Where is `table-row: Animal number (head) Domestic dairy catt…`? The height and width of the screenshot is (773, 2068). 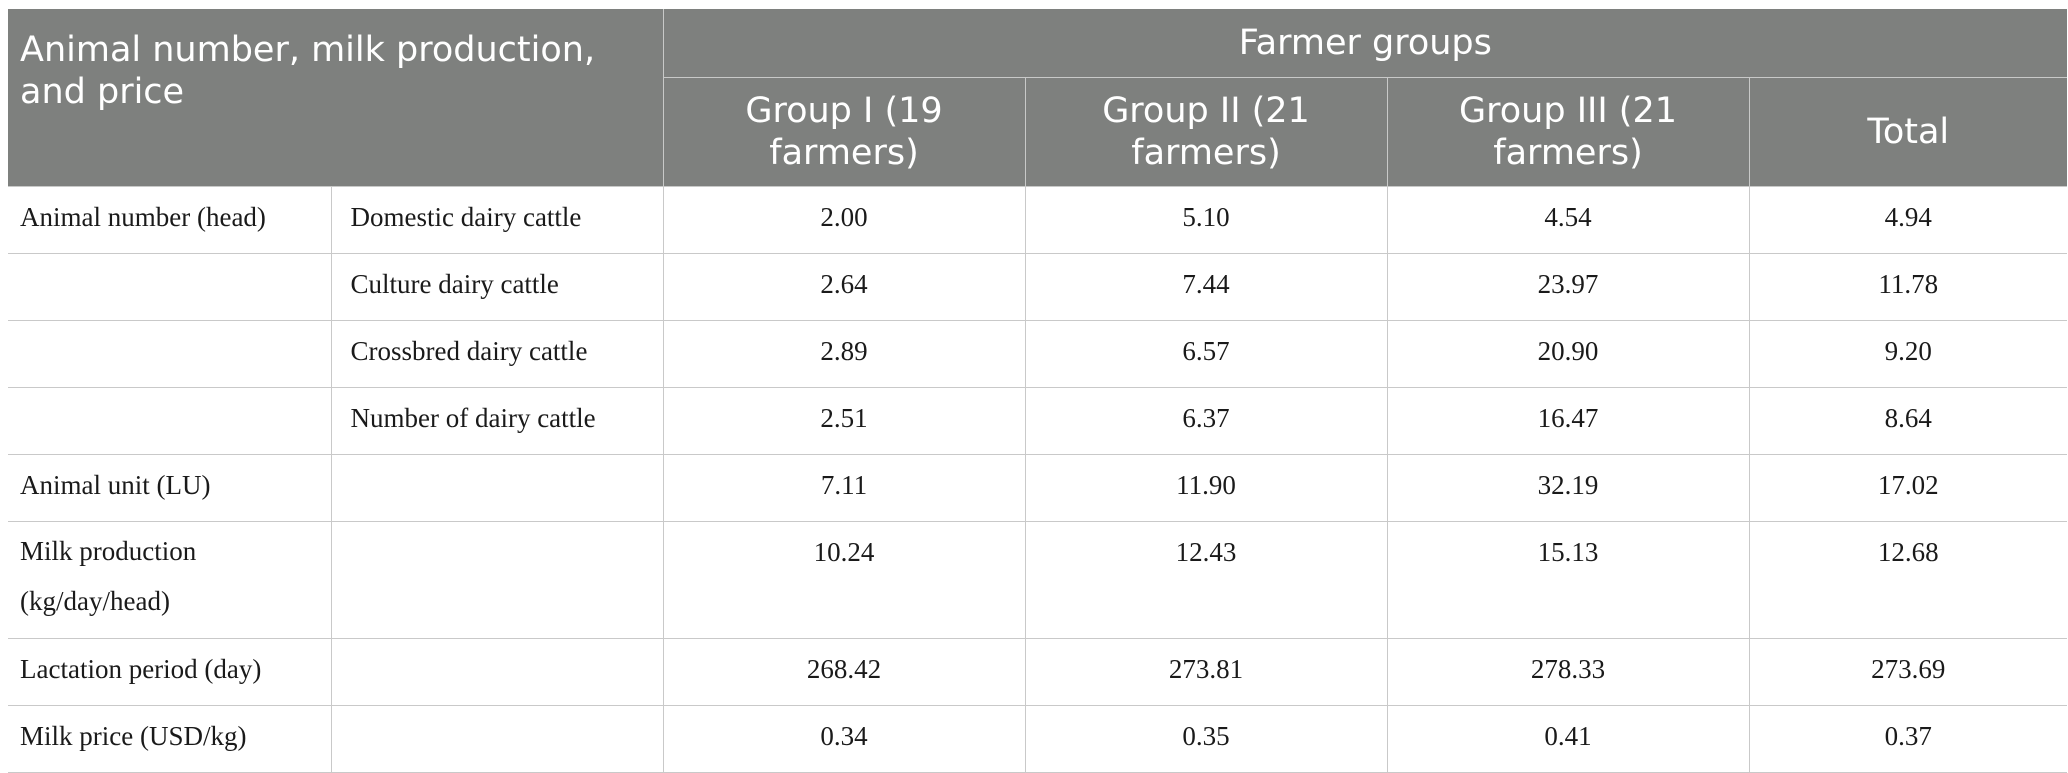 table-row: Animal number (head) Domestic dairy catt… is located at coordinates (1038, 220).